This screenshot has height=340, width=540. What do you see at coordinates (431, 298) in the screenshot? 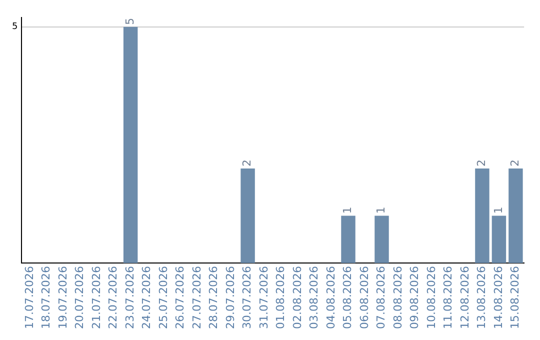
I see `x-tick-label: 10.08.2026` at bounding box center [431, 298].